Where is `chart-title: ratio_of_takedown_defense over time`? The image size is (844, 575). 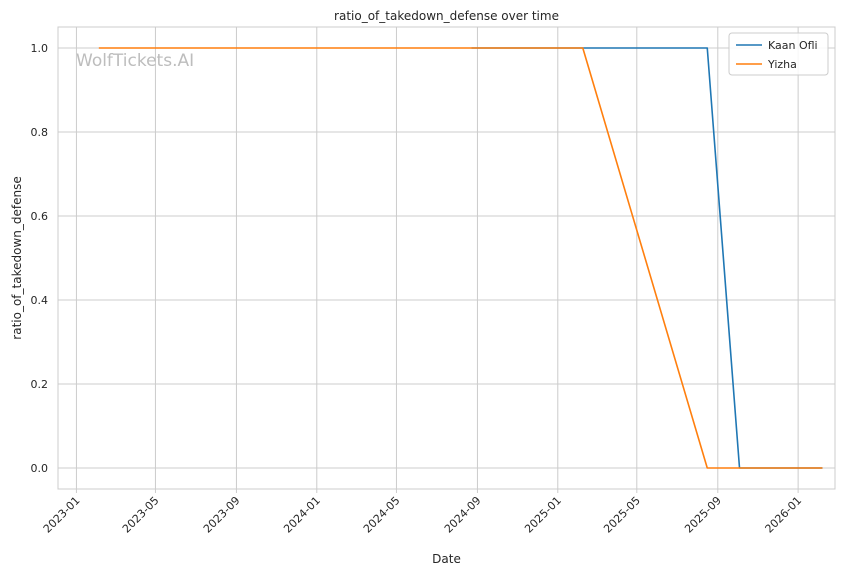 chart-title: ratio_of_takedown_defense over time is located at coordinates (446, 16).